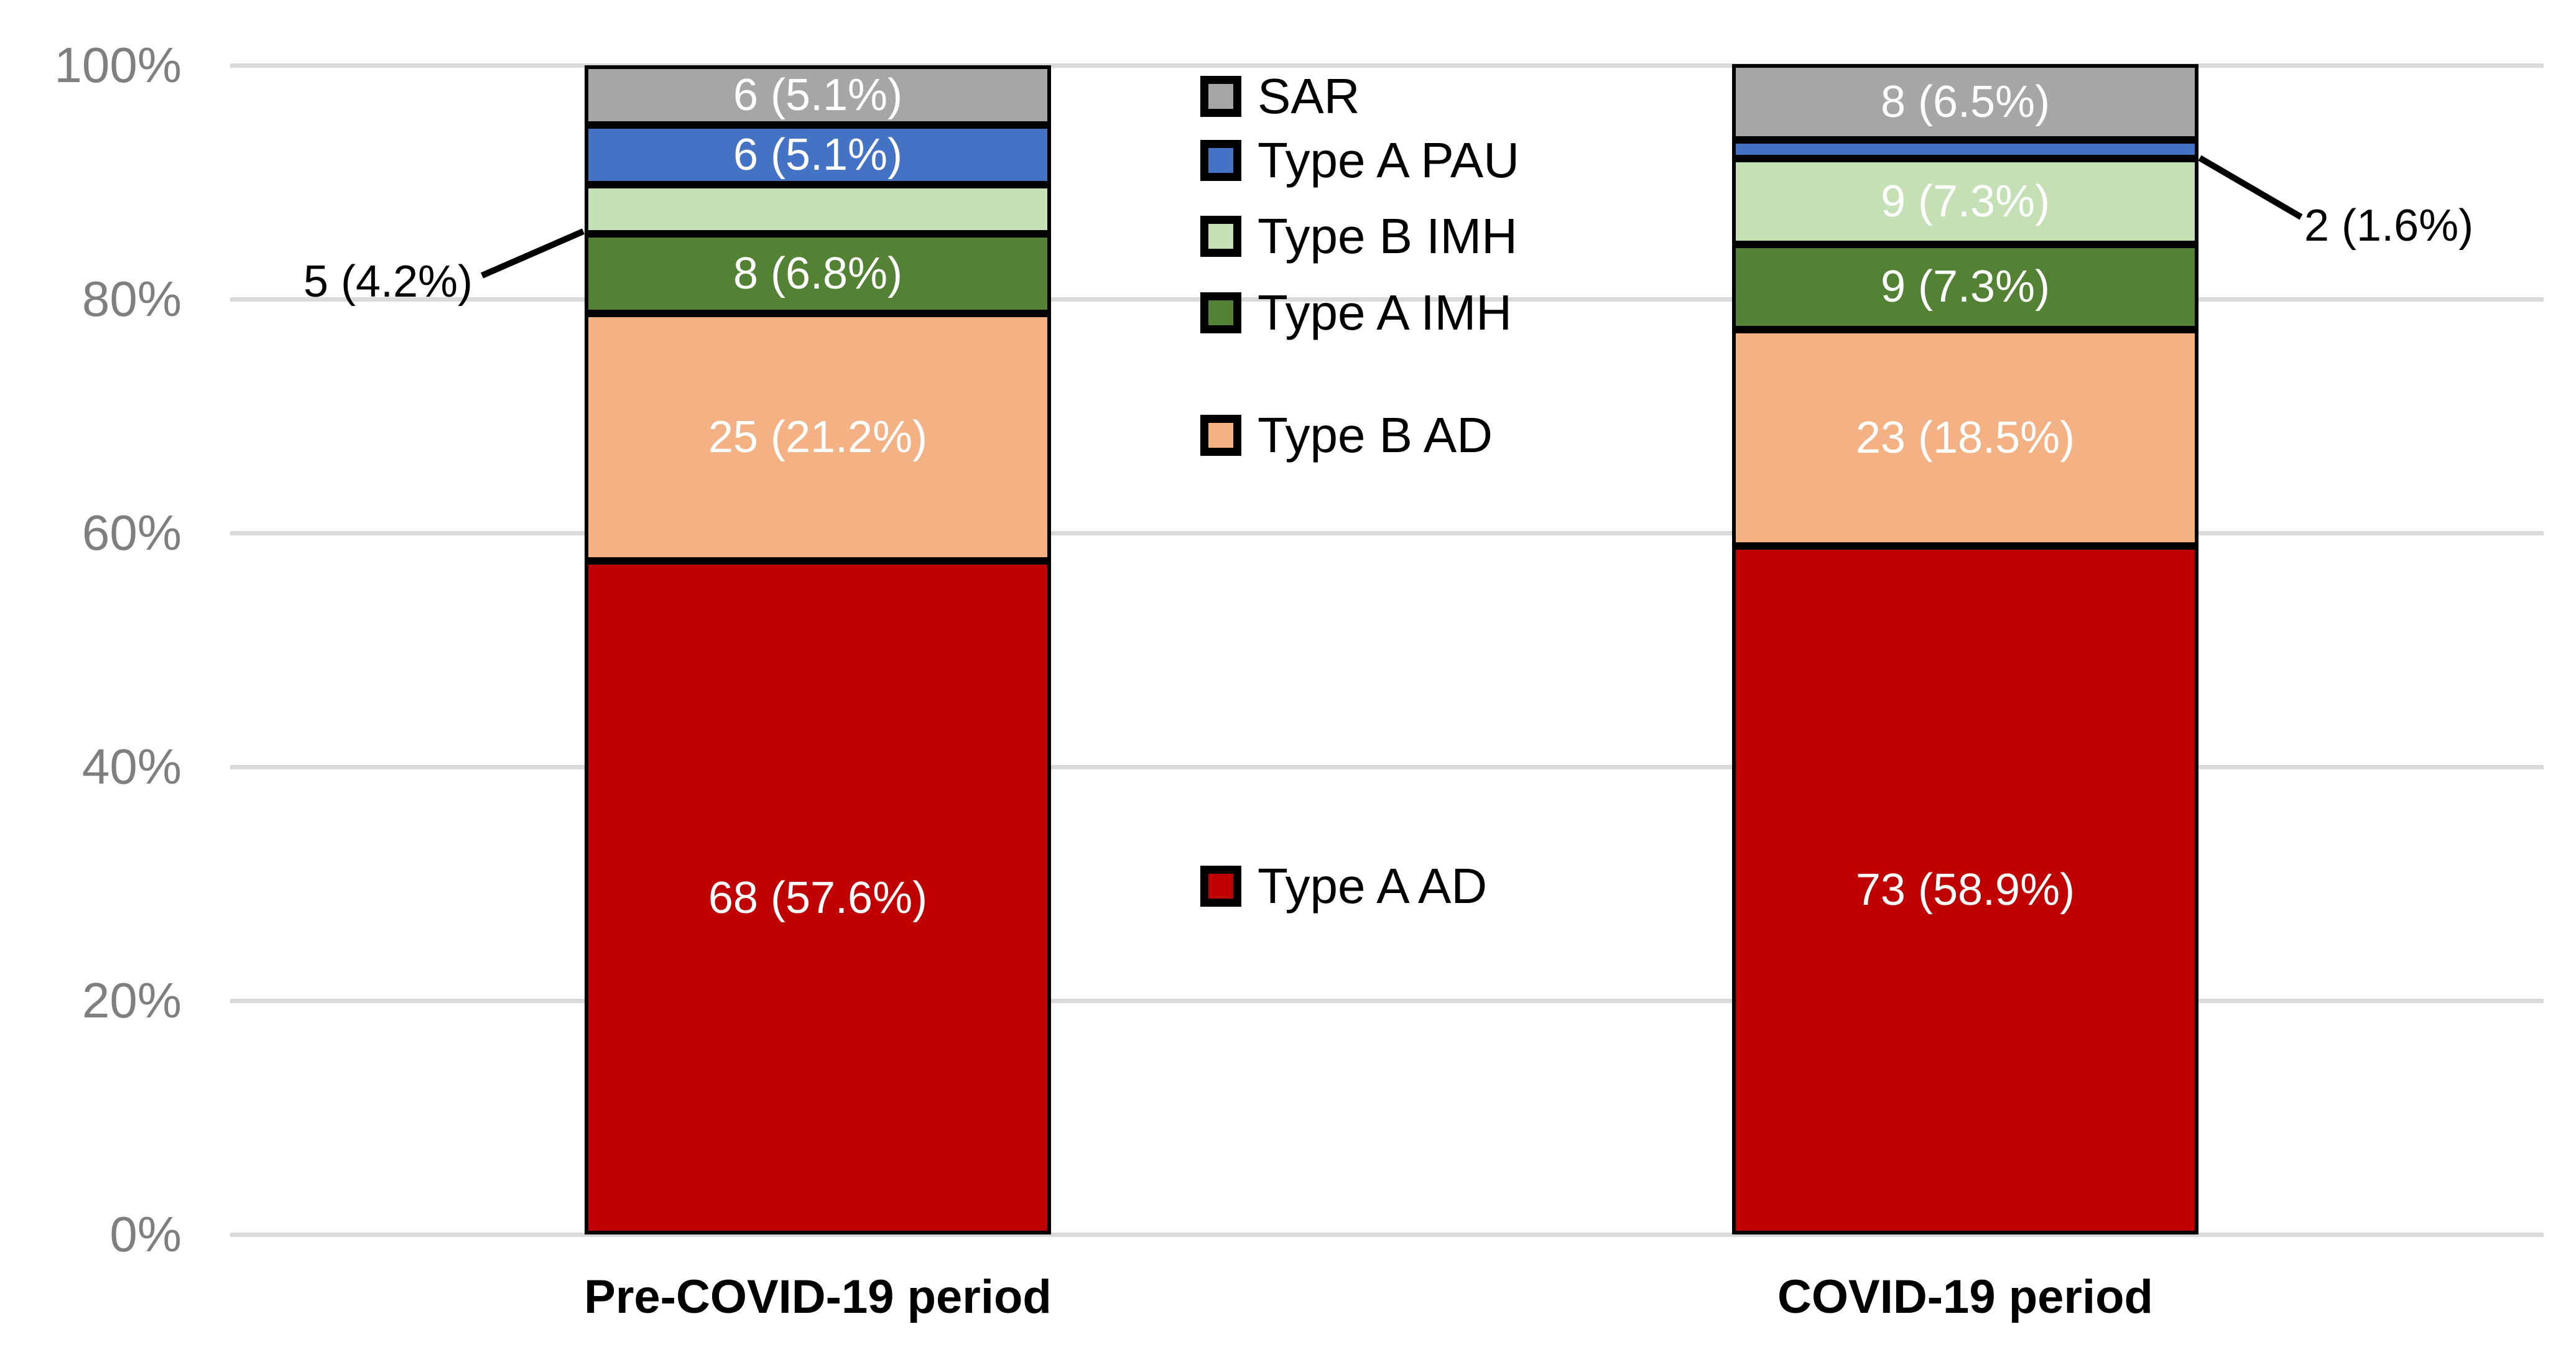 This screenshot has height=1352, width=2576. Describe the element at coordinates (1387, 299) in the screenshot. I see `gridline-80pct` at that location.